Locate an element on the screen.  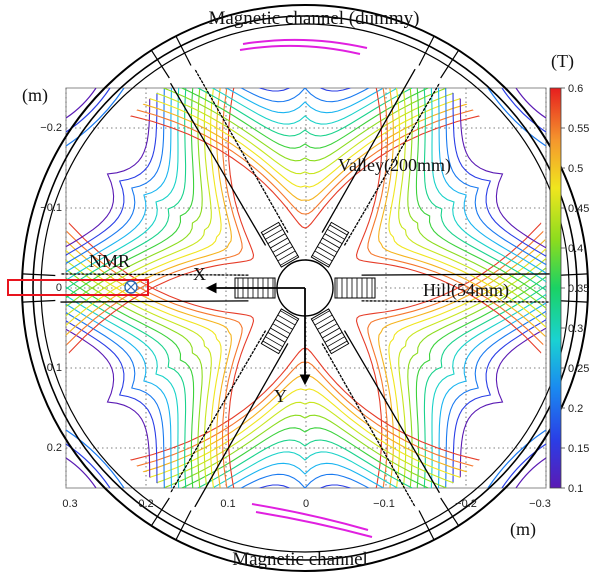
y-tick-label: 0 is located at coordinates (59, 288).